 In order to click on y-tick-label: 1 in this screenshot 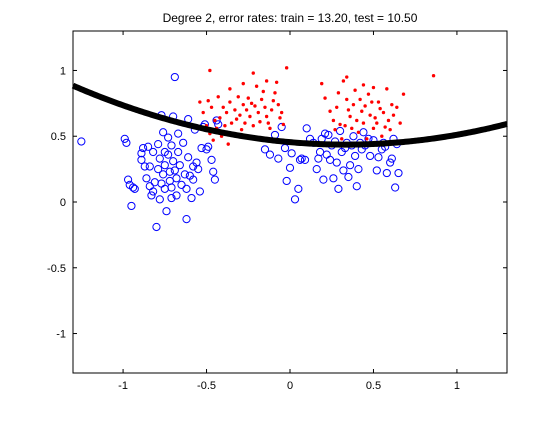, I will do `click(63, 71)`.